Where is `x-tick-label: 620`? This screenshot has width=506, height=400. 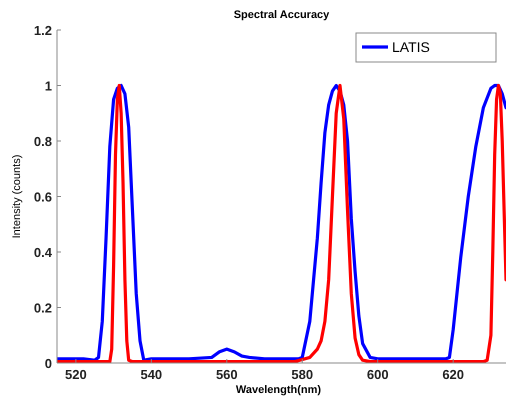 x-tick-label: 620 is located at coordinates (453, 374).